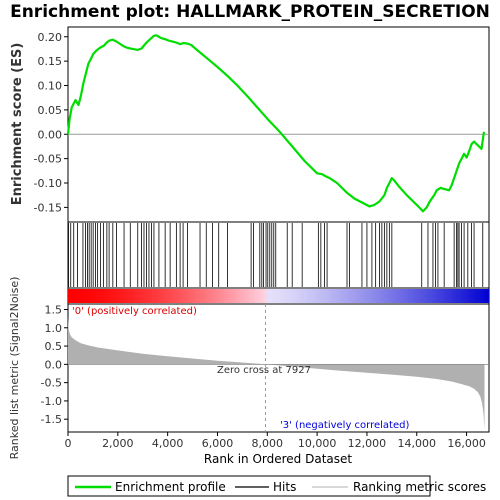  Describe the element at coordinates (317, 443) in the screenshot. I see `x-tick-label: 10,000` at that location.